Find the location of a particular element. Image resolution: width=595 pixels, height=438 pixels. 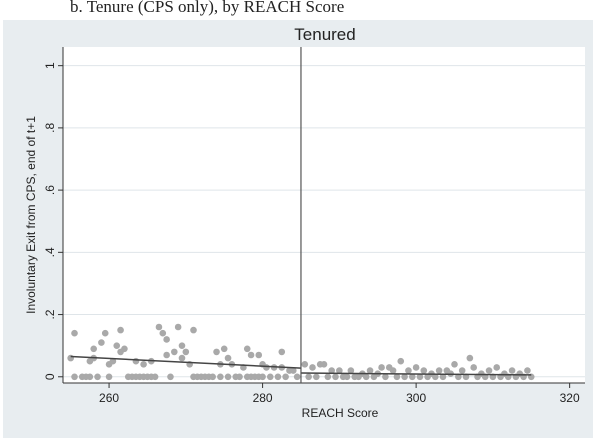

y-tick-label: .4 is located at coordinates (50, 252).